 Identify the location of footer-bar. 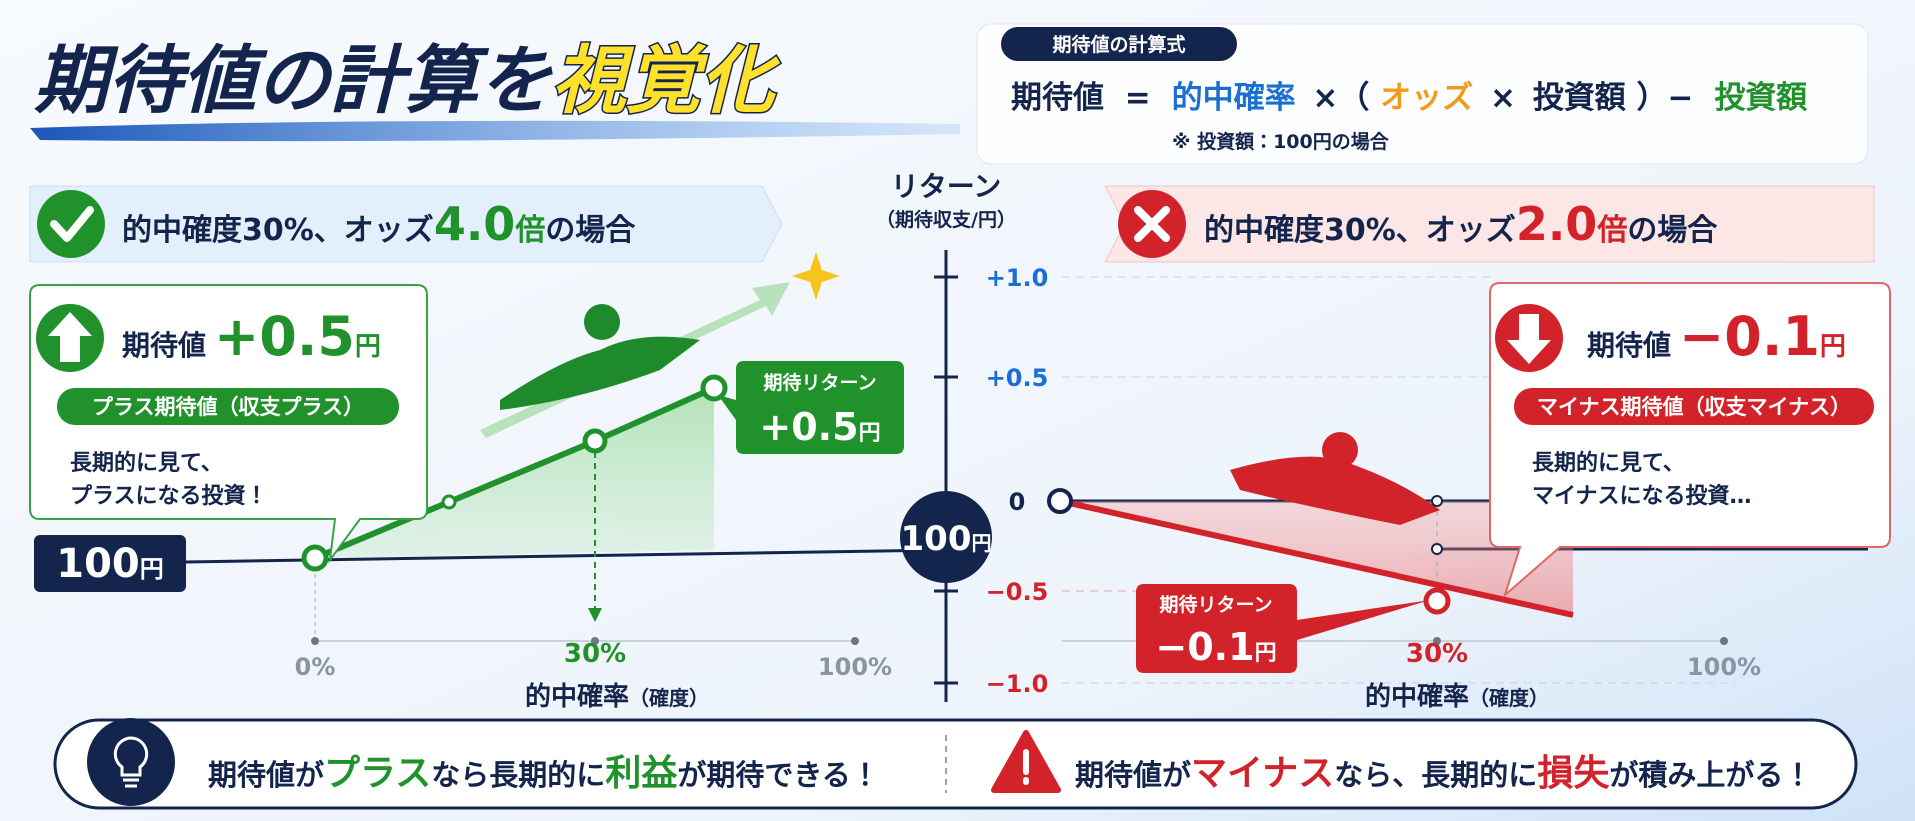
(955, 764).